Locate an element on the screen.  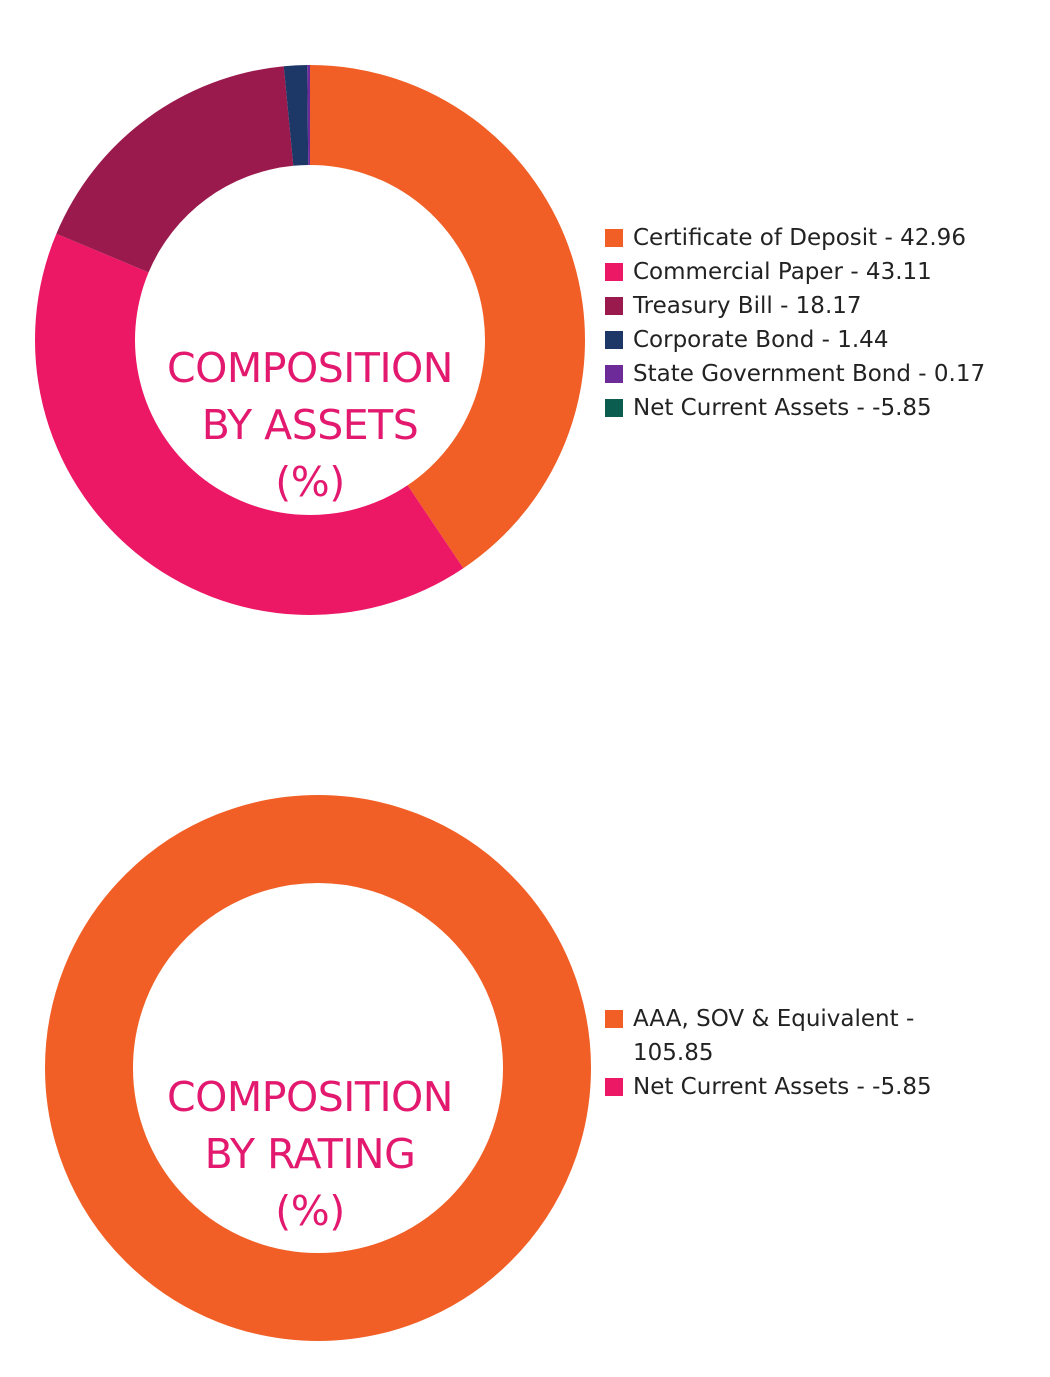
legend-label: AAA, SOV & Equivalent - 105.85 is located at coordinates (774, 1036).